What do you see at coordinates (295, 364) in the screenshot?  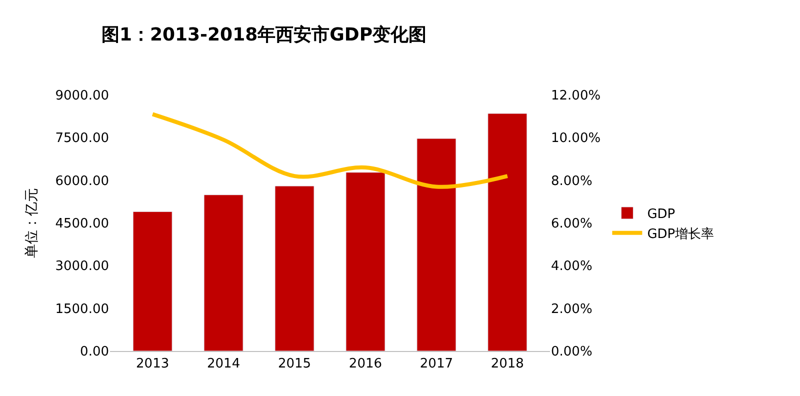 I see `x-tick-label: 2015` at bounding box center [295, 364].